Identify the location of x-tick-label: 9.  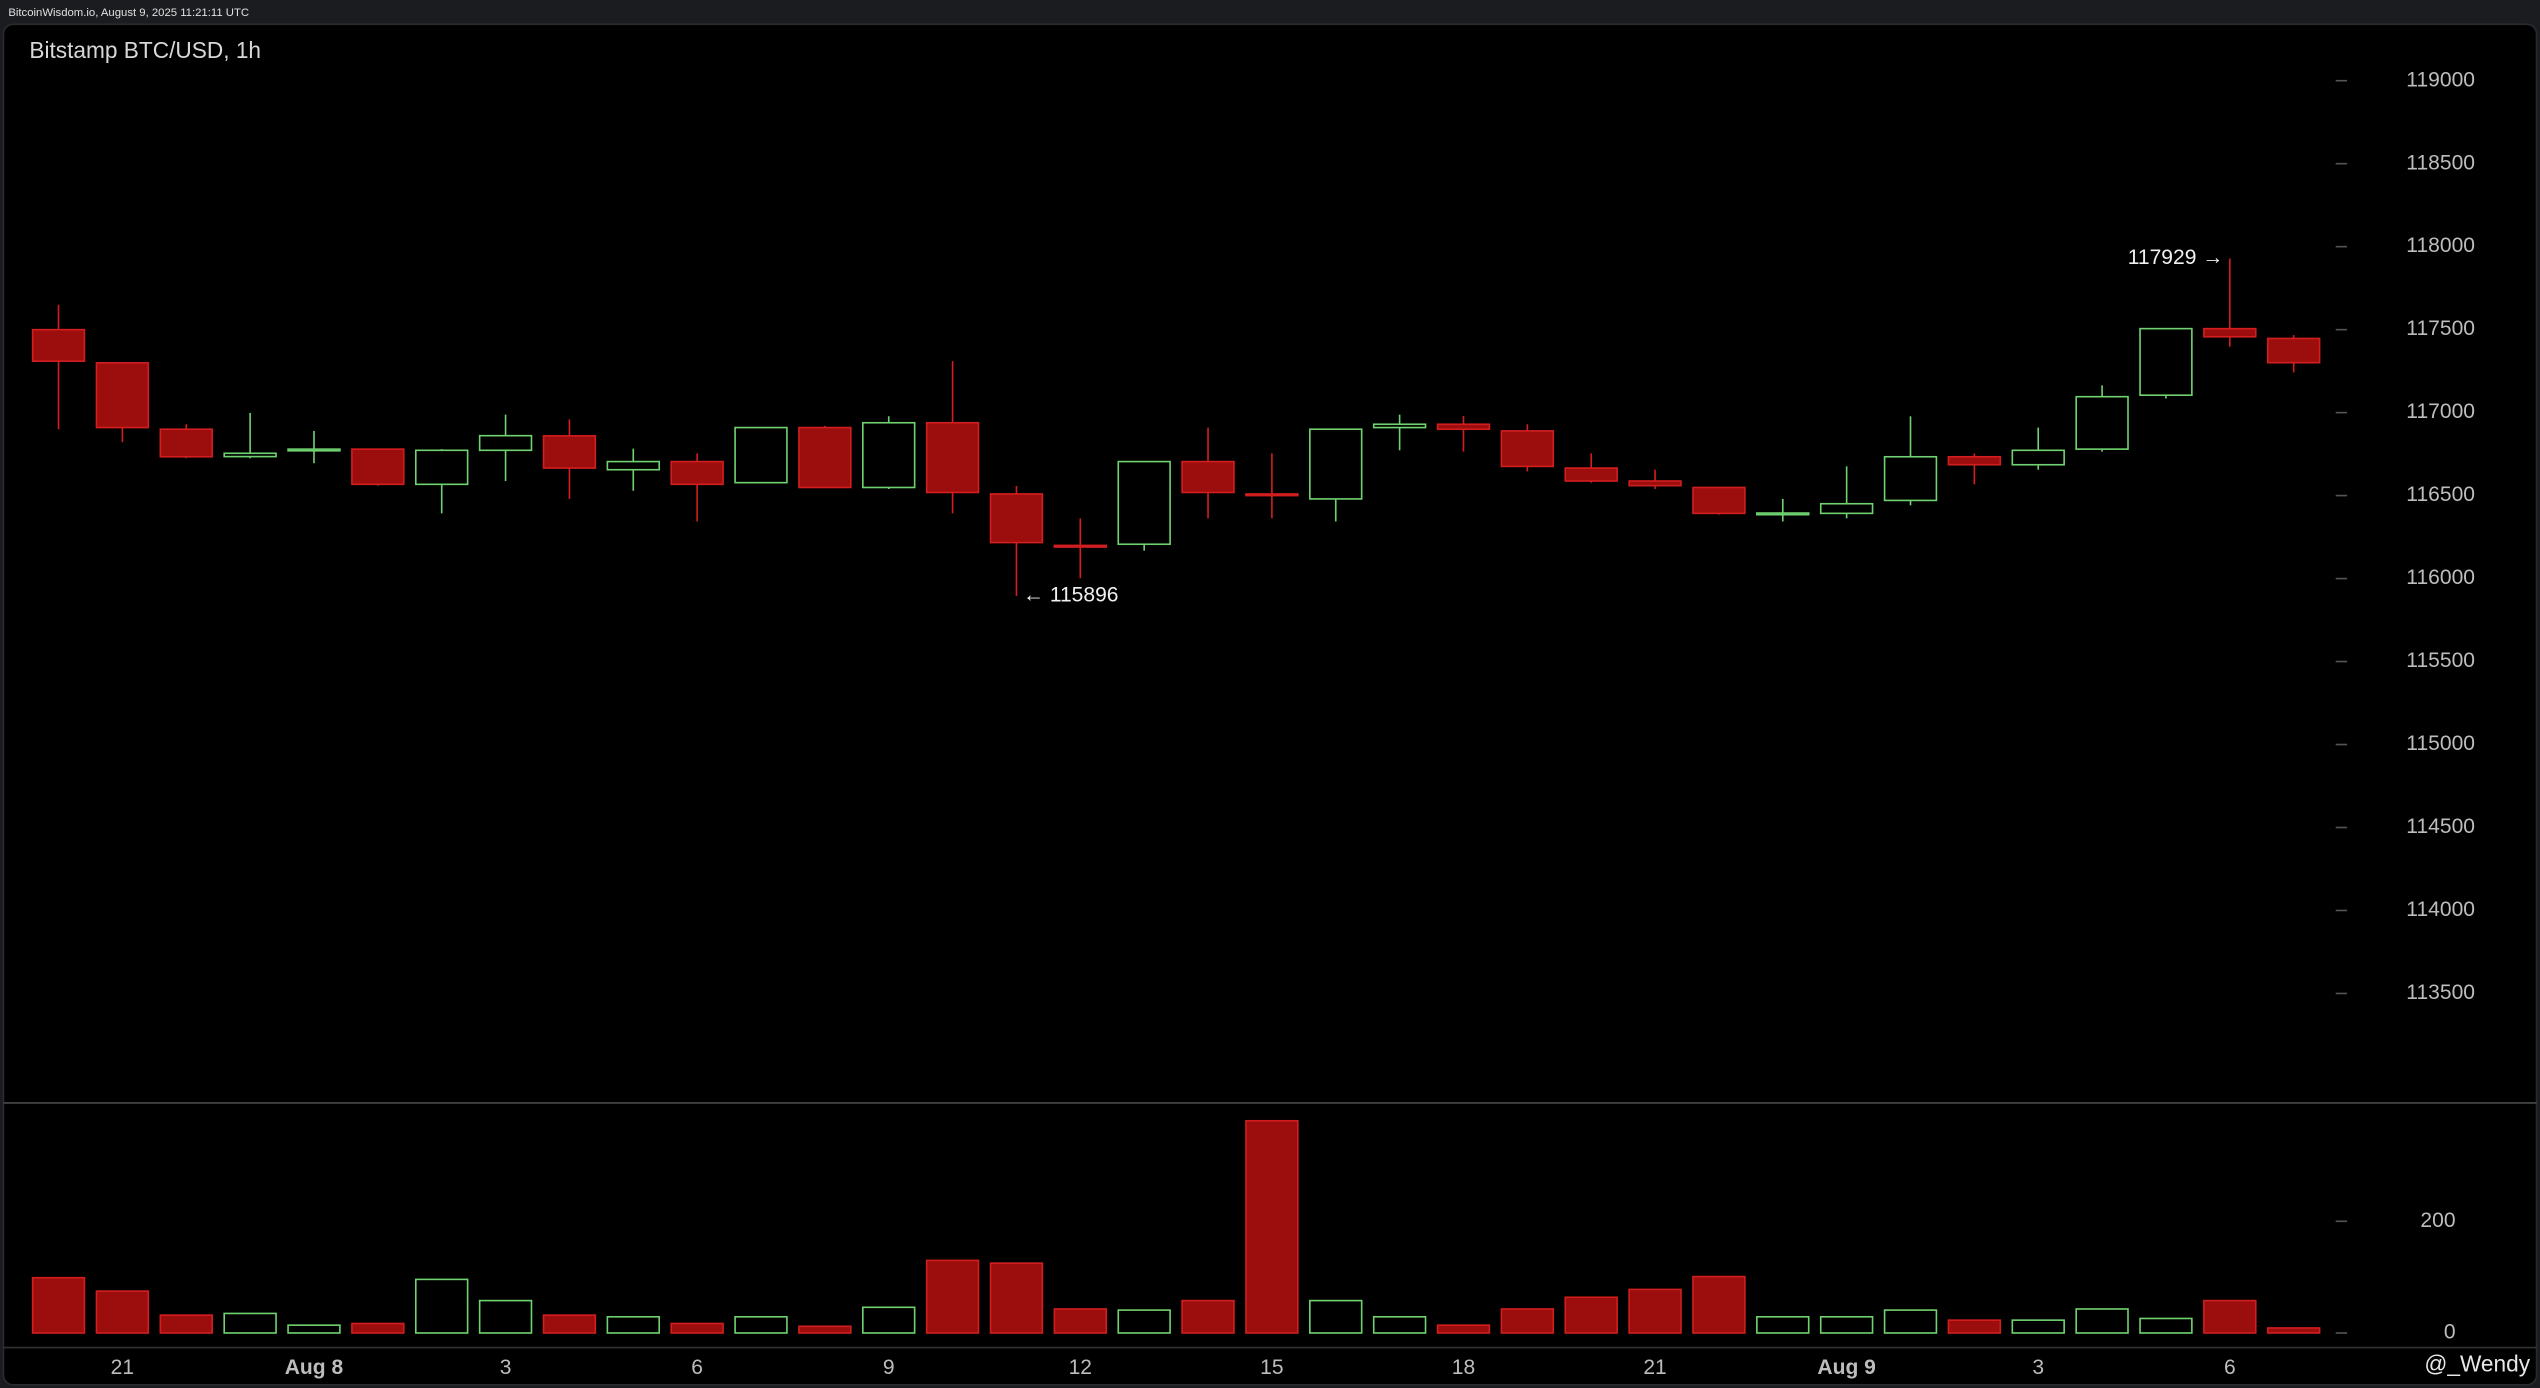
(889, 1367).